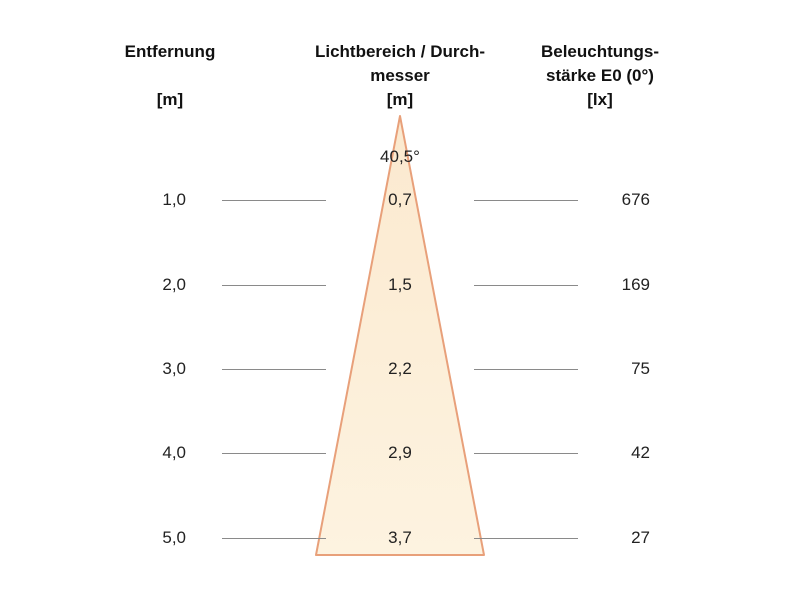 The height and width of the screenshot is (600, 800). What do you see at coordinates (170, 99) in the screenshot?
I see `header-distance-unit: [m]` at bounding box center [170, 99].